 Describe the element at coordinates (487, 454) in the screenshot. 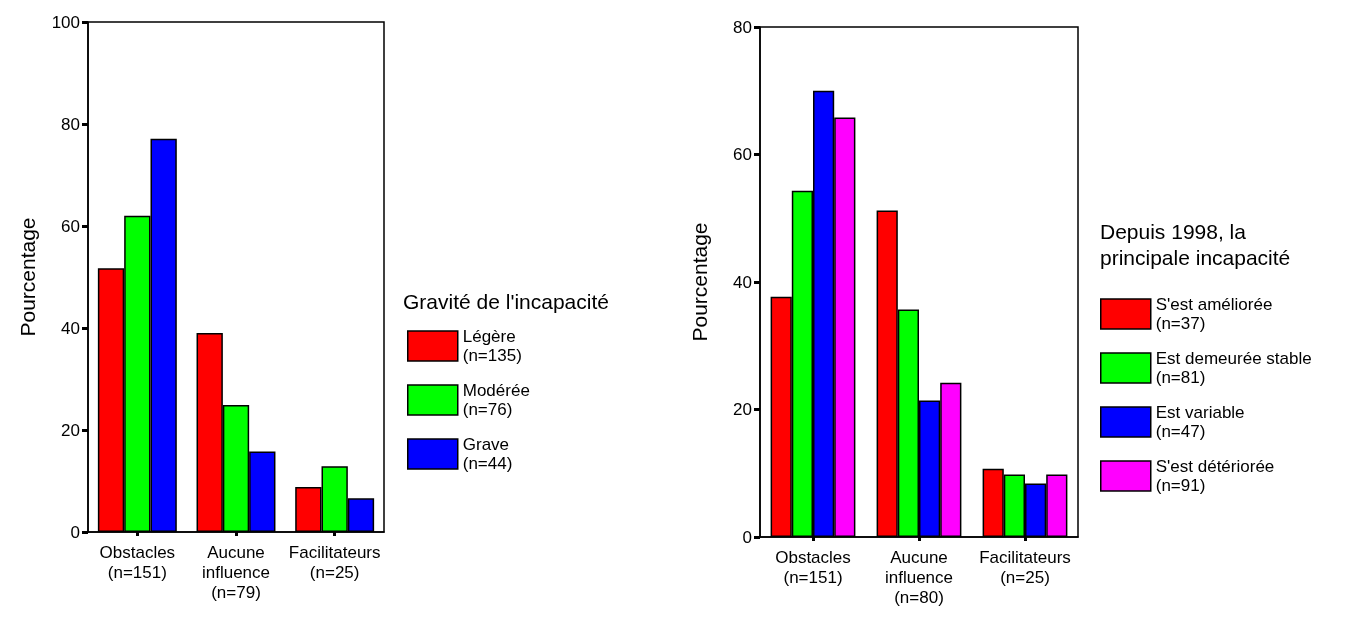

I see `legend-label: Grave (n=44)` at that location.